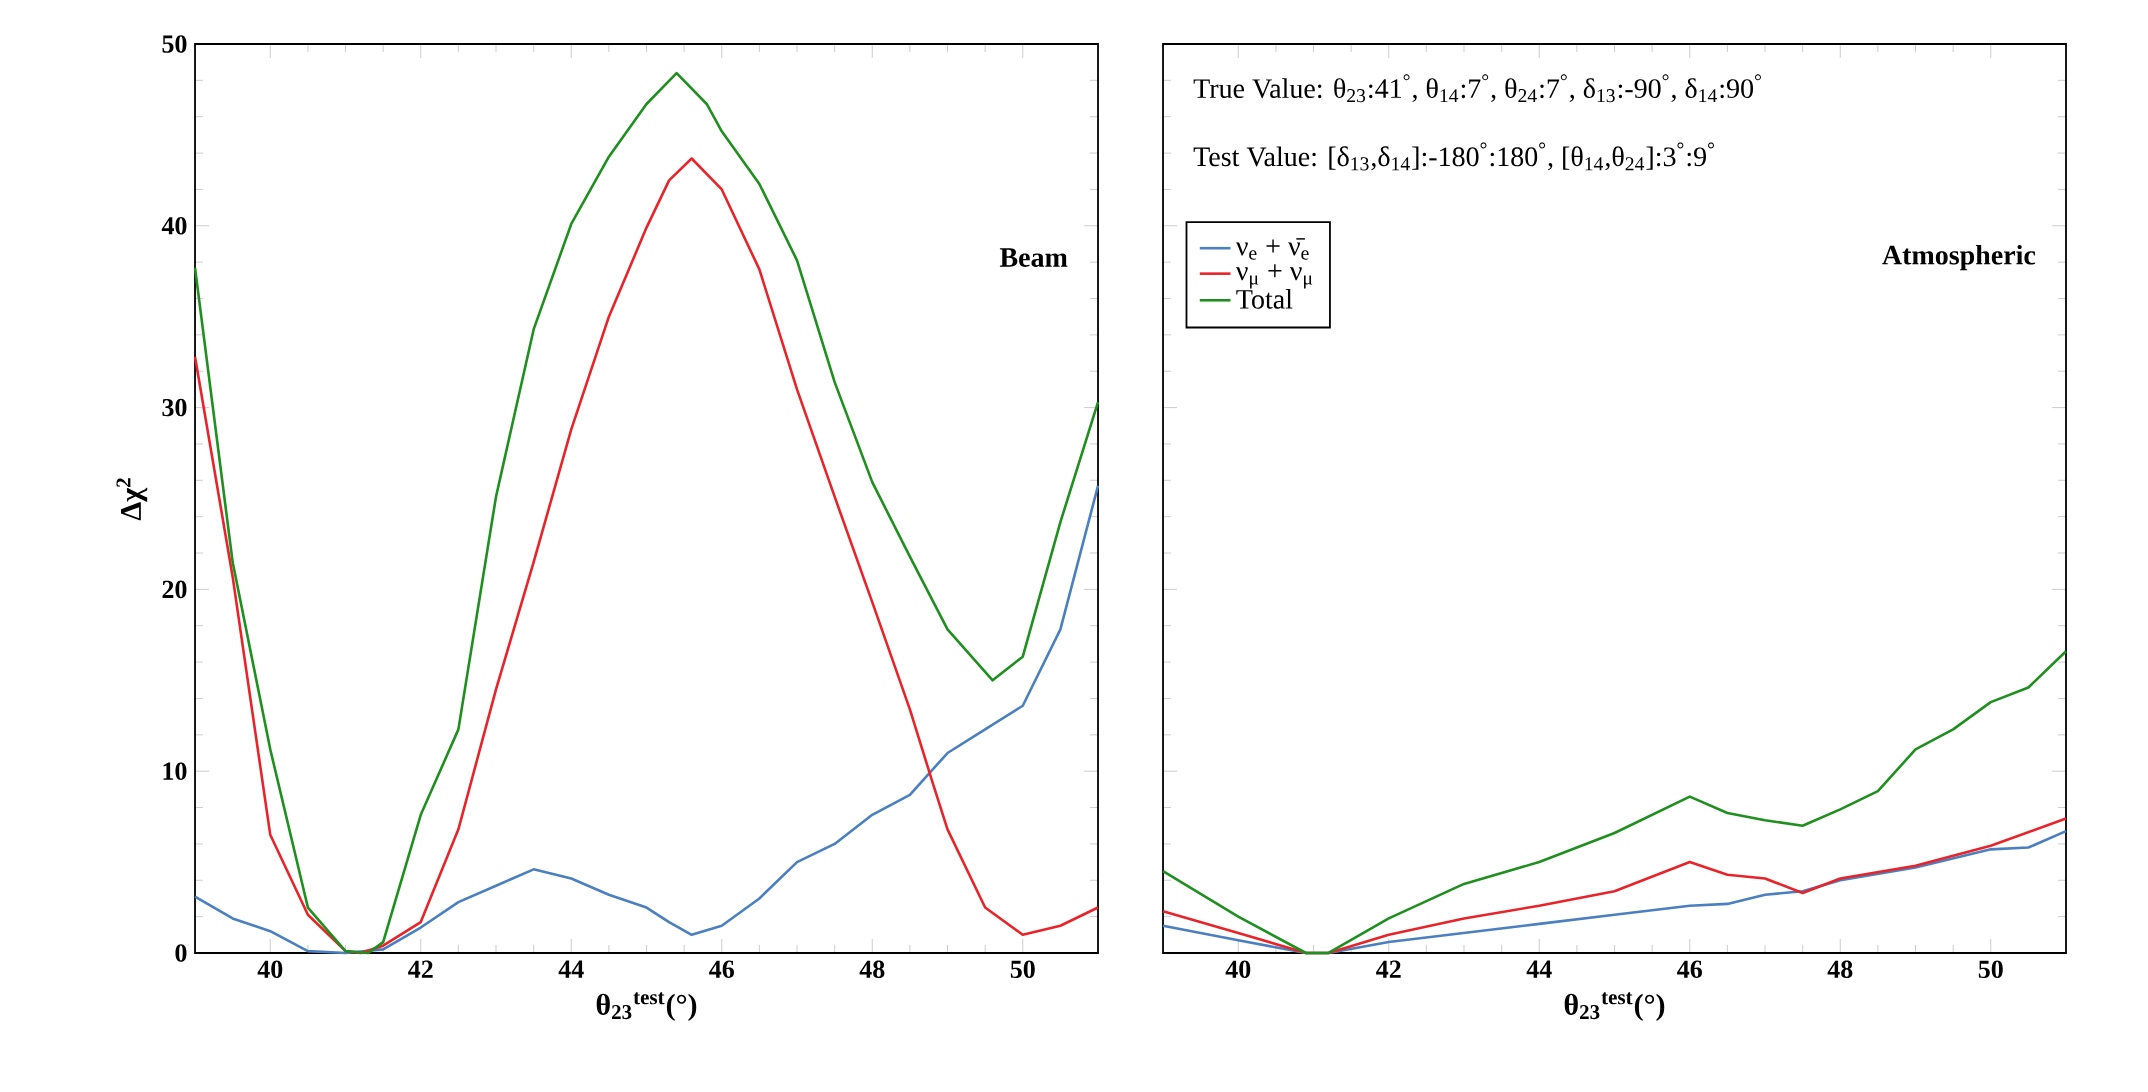 This screenshot has width=2148, height=1092. I want to click on y-axis-title: Δχ$^{2}$, so click(132, 499).